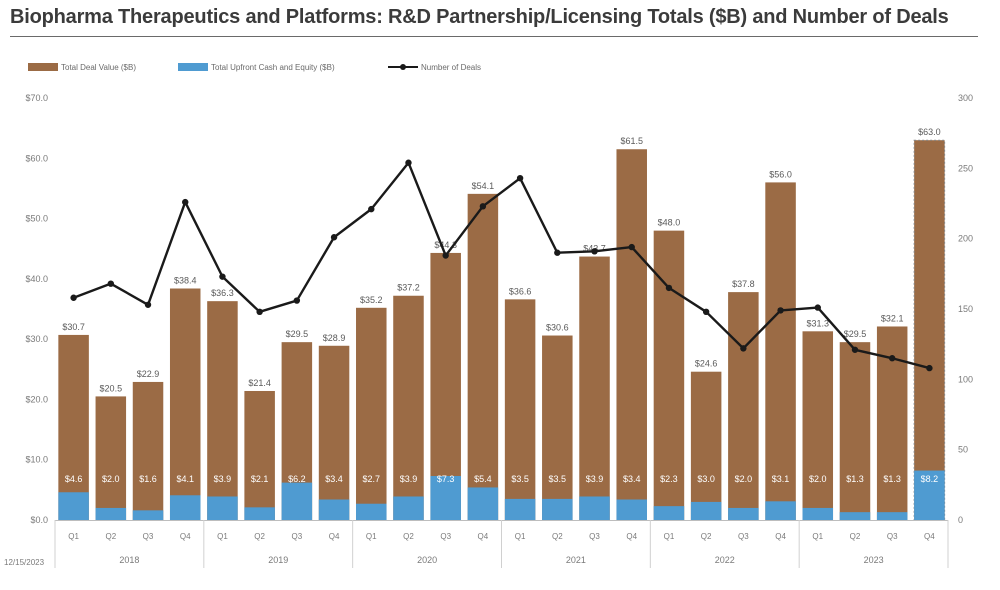  I want to click on left-axis-tick-label: $0.0, so click(39, 520).